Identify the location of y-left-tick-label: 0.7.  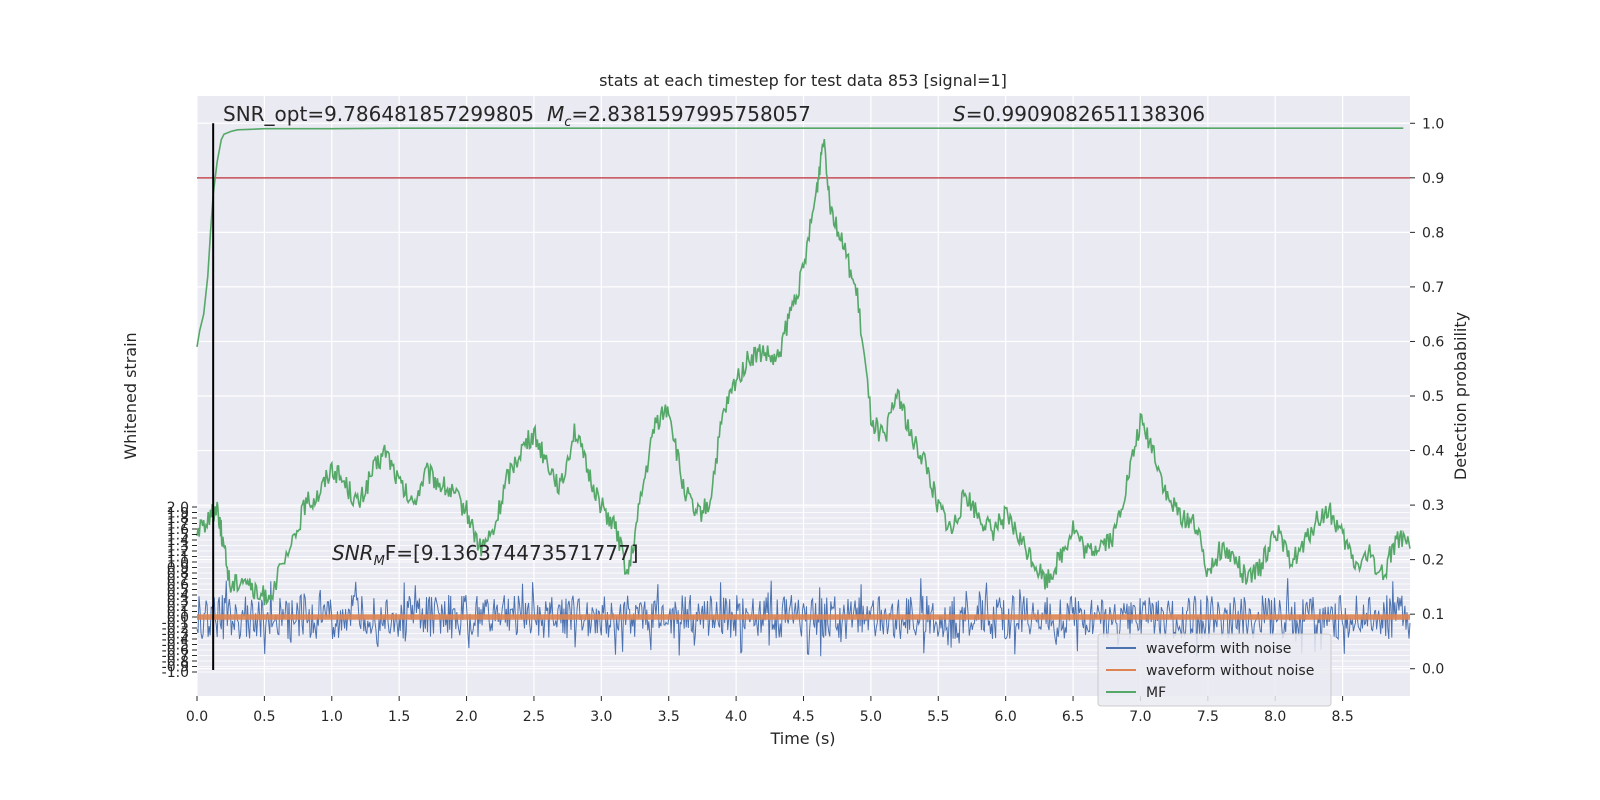
(178, 580).